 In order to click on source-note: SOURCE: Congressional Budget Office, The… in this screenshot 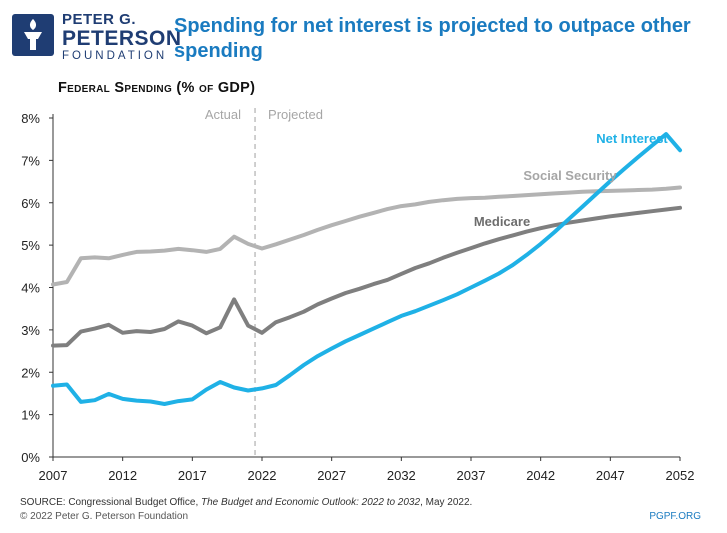, I will do `click(246, 502)`.